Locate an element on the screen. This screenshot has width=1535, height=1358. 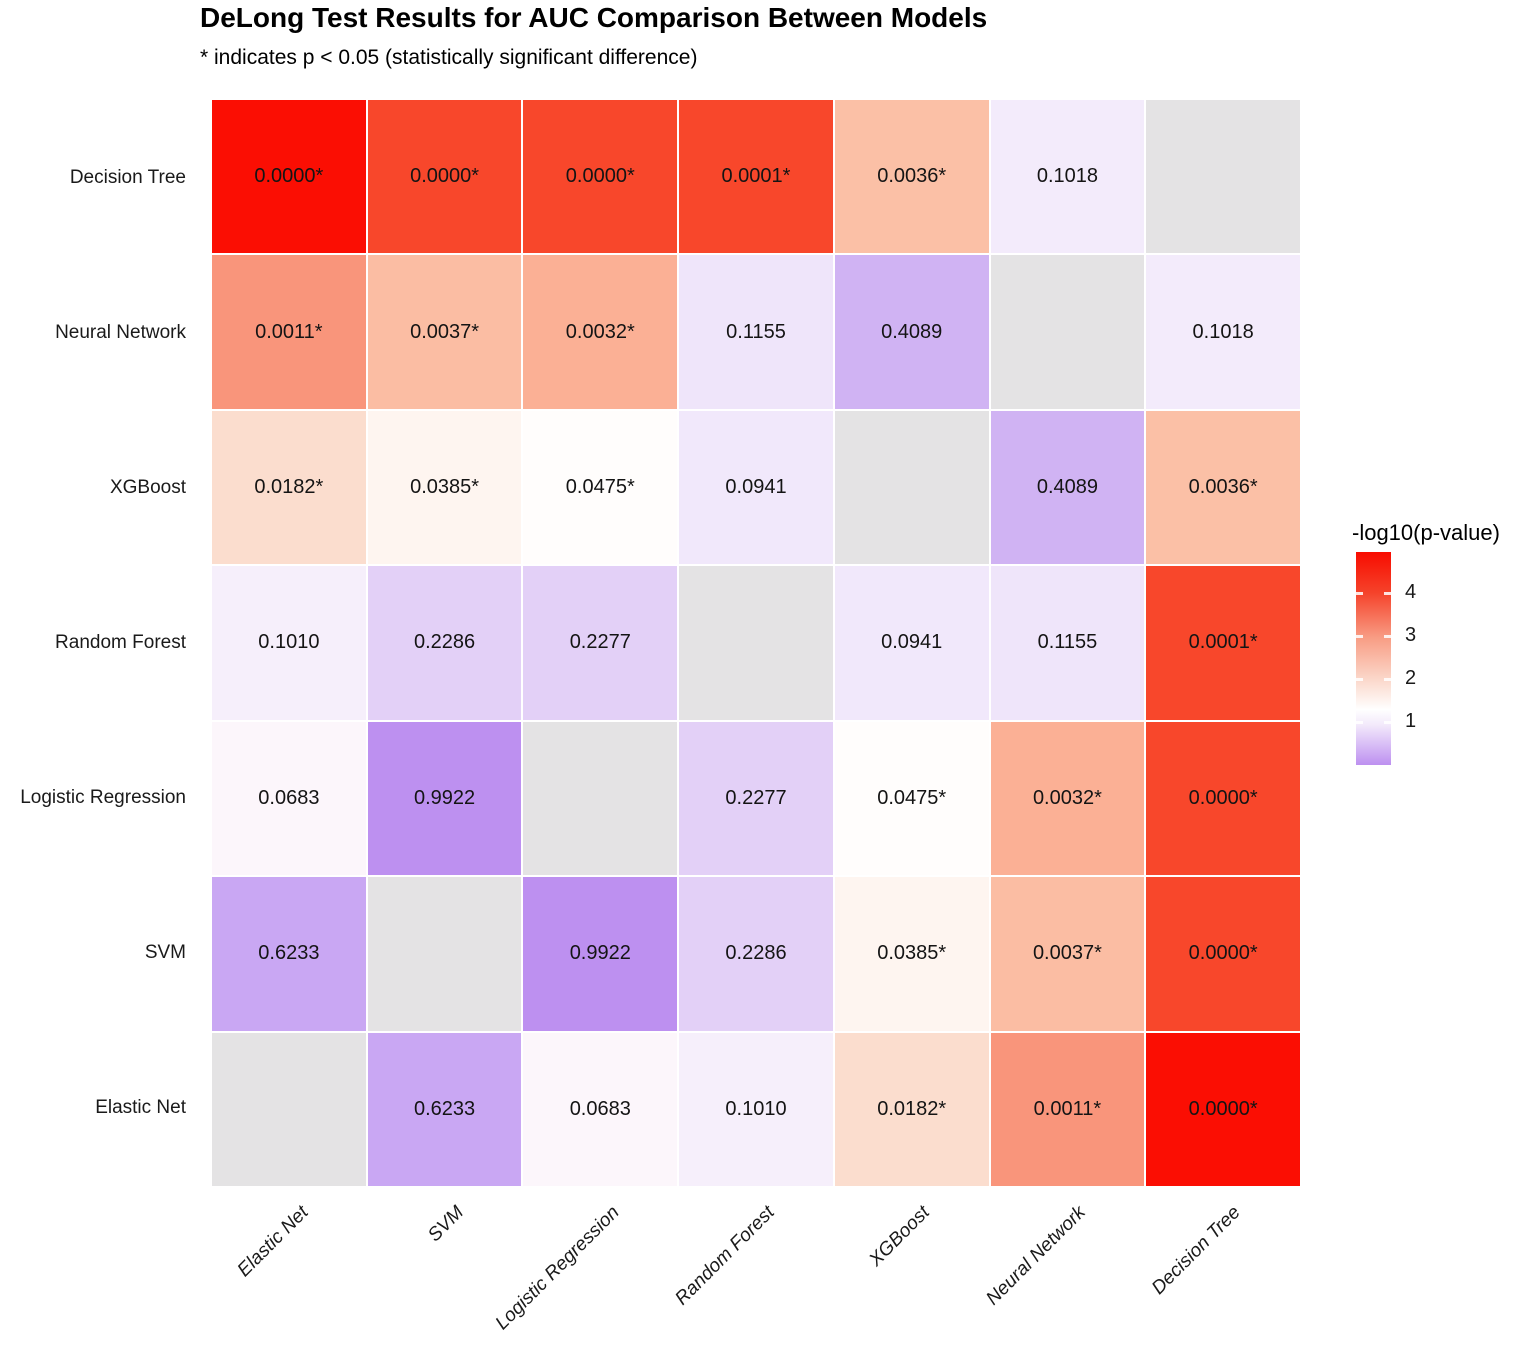
y-axis-label: Logistic Regression is located at coordinates (103, 798).